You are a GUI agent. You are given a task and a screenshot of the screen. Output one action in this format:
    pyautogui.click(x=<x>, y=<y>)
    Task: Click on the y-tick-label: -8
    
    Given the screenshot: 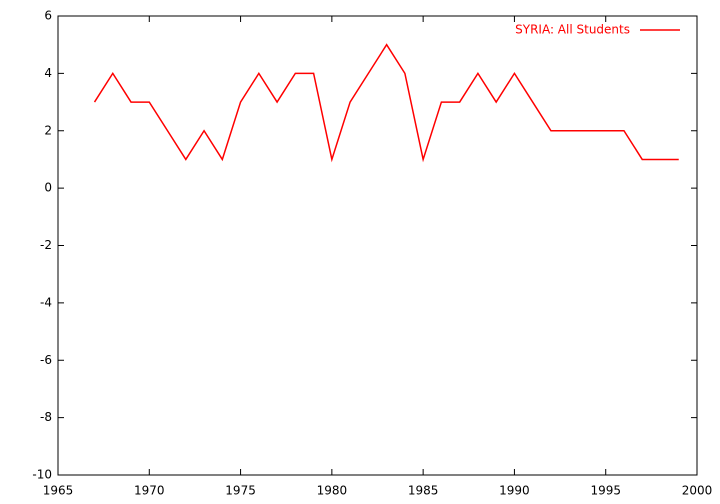 What is the action you would take?
    pyautogui.click(x=46, y=417)
    